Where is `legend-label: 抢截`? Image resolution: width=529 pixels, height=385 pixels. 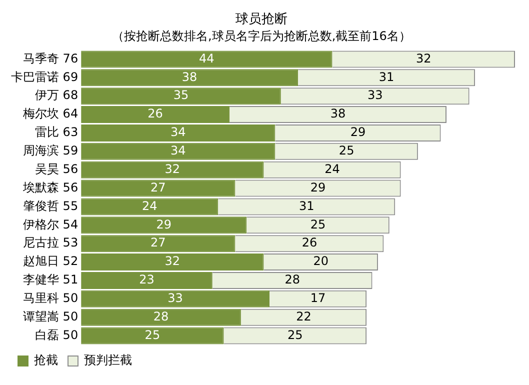 legend-label: 抢截 is located at coordinates (46, 360).